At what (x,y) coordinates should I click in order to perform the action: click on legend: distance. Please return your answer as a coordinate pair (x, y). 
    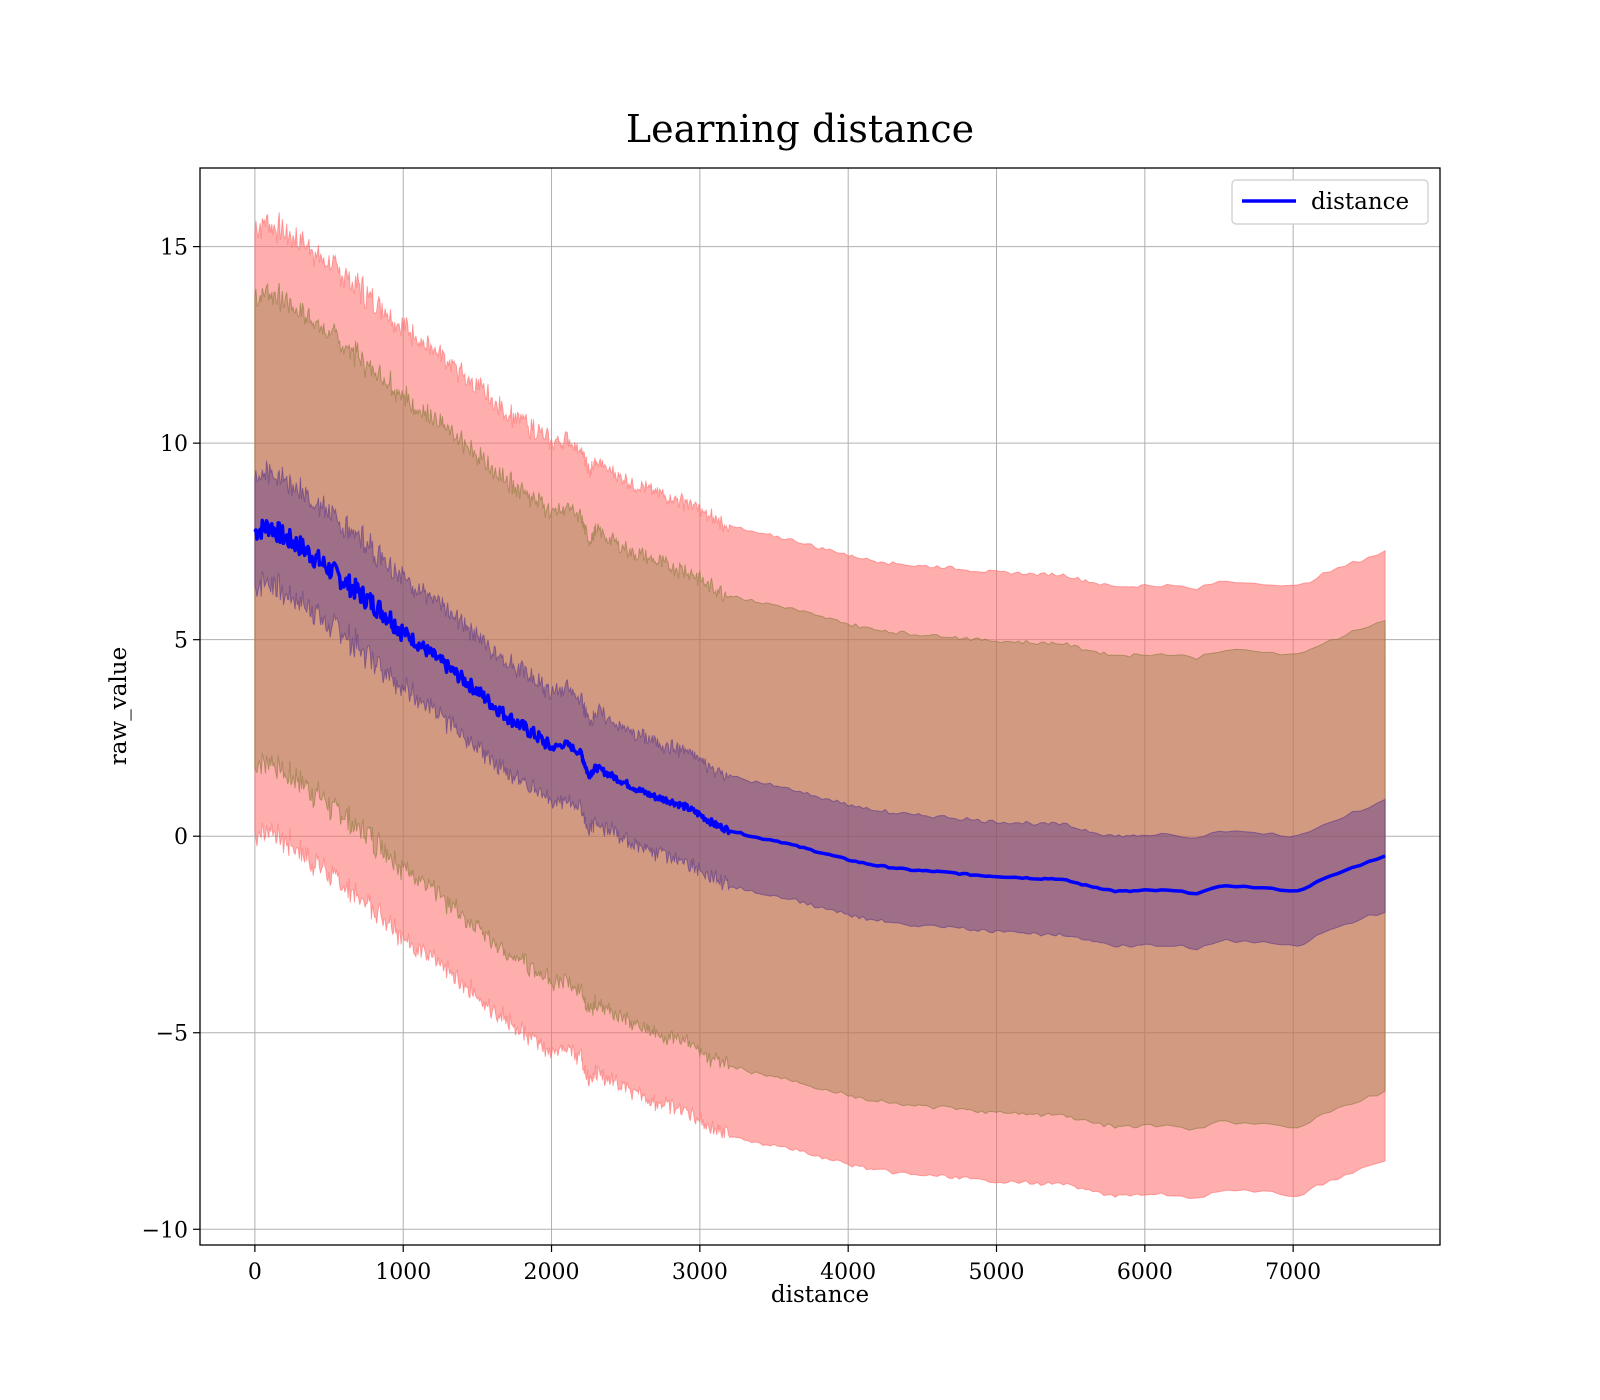
    Looking at the image, I should click on (1330, 202).